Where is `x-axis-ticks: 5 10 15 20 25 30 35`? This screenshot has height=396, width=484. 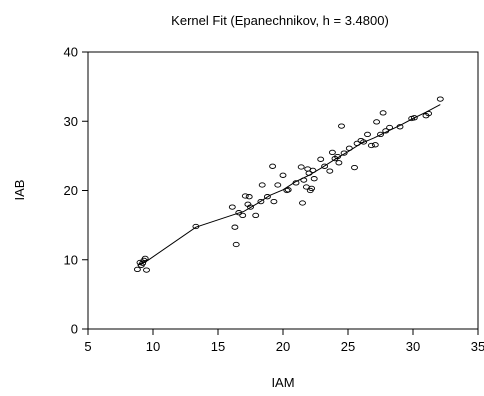
x-axis-ticks: 5 10 15 20 25 30 35 is located at coordinates (284, 341).